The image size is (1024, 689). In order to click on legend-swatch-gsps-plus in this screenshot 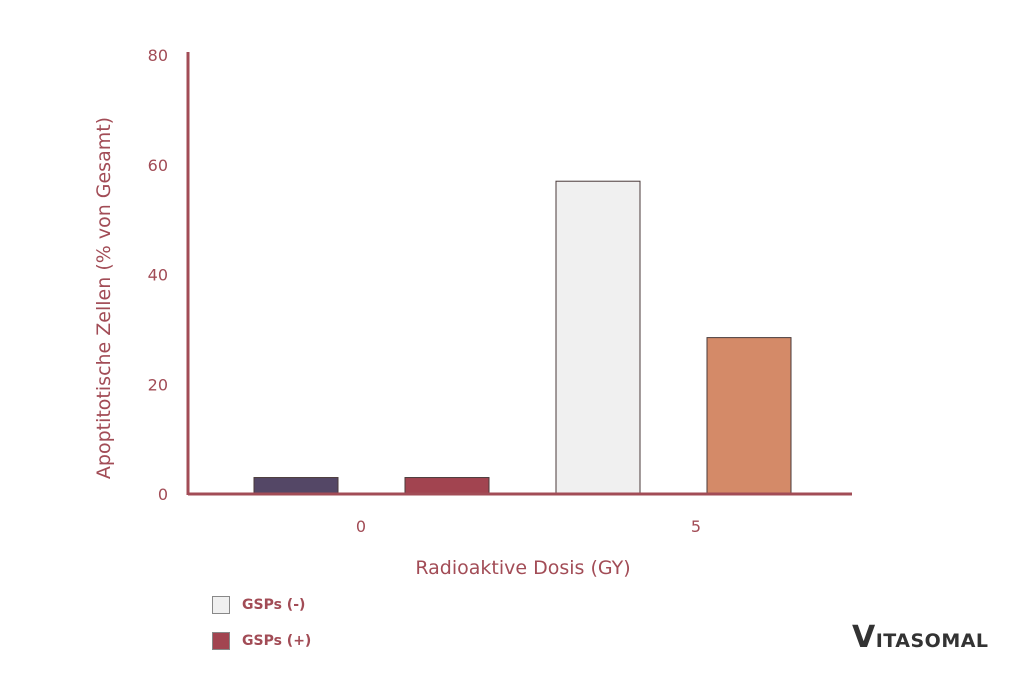, I will do `click(221, 641)`.